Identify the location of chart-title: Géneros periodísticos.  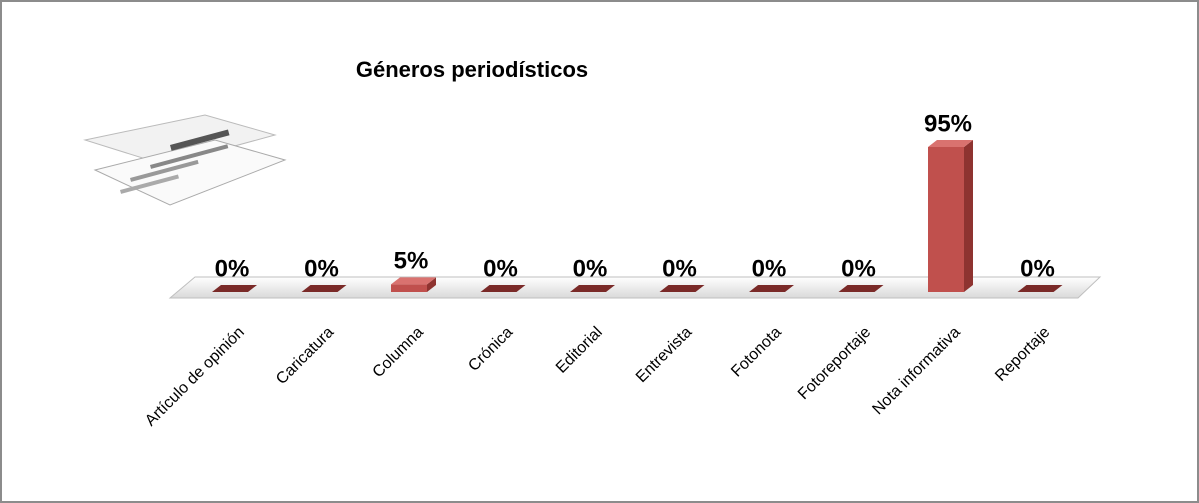
(472, 69).